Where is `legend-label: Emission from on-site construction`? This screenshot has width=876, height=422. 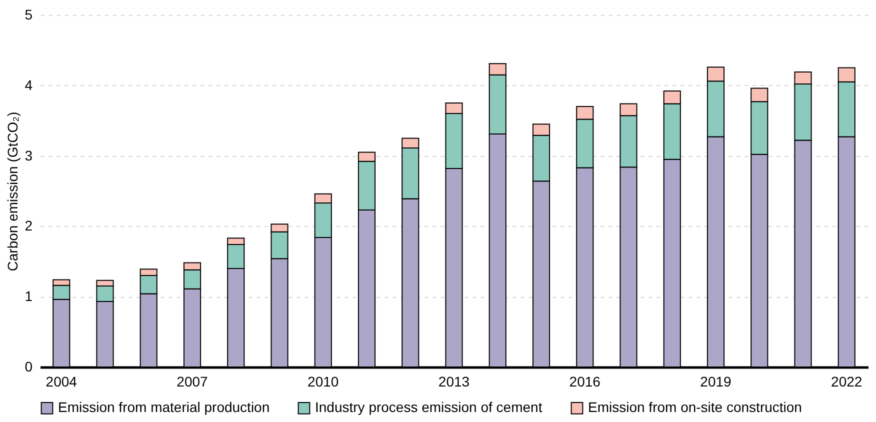
legend-label: Emission from on-site construction is located at coordinates (695, 407).